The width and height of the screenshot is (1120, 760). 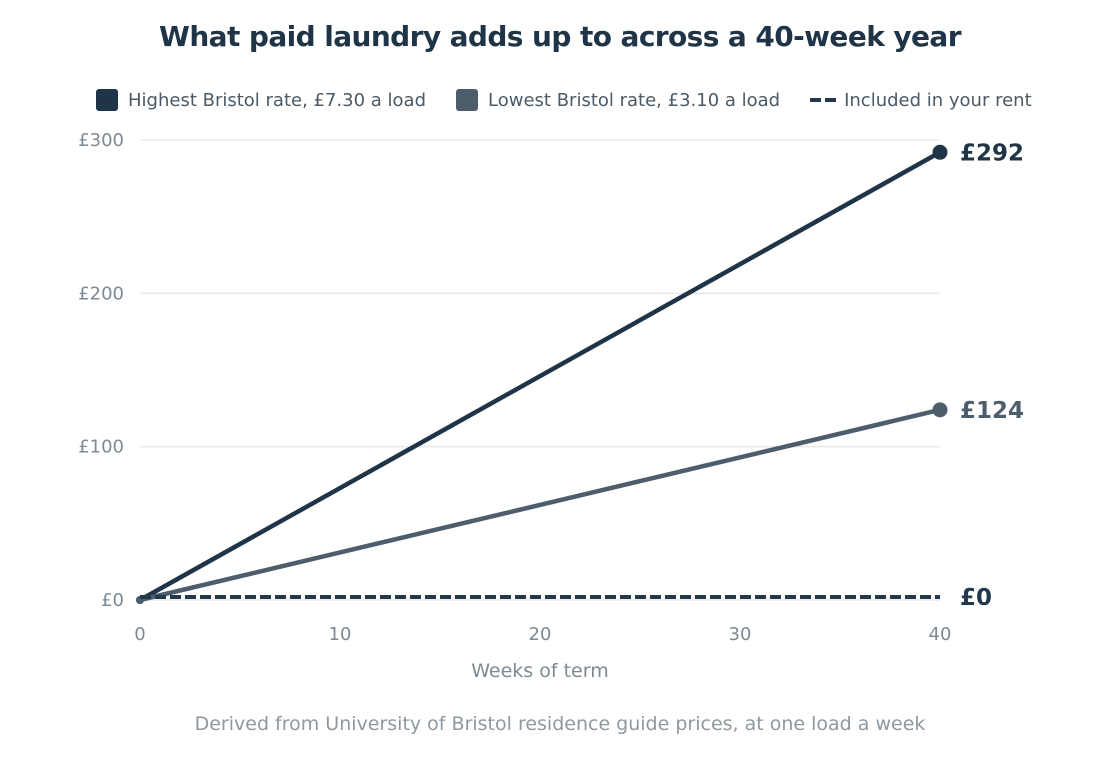 I want to click on y-tick-label: £300, so click(x=101, y=140).